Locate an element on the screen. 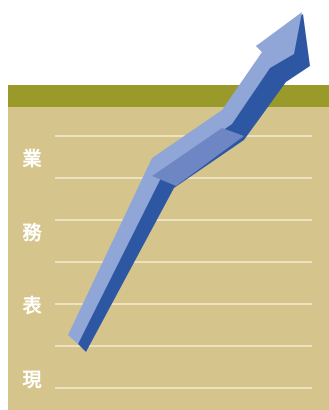  title-char: 務 is located at coordinates (32, 232).